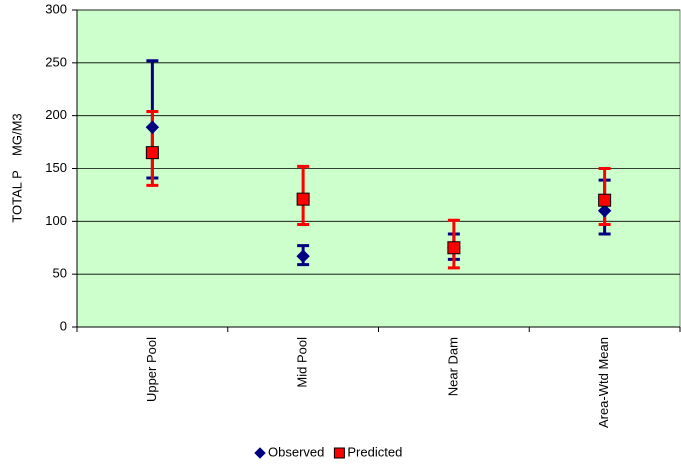 The height and width of the screenshot is (466, 681). I want to click on y-tick-label: 50, so click(60, 273).